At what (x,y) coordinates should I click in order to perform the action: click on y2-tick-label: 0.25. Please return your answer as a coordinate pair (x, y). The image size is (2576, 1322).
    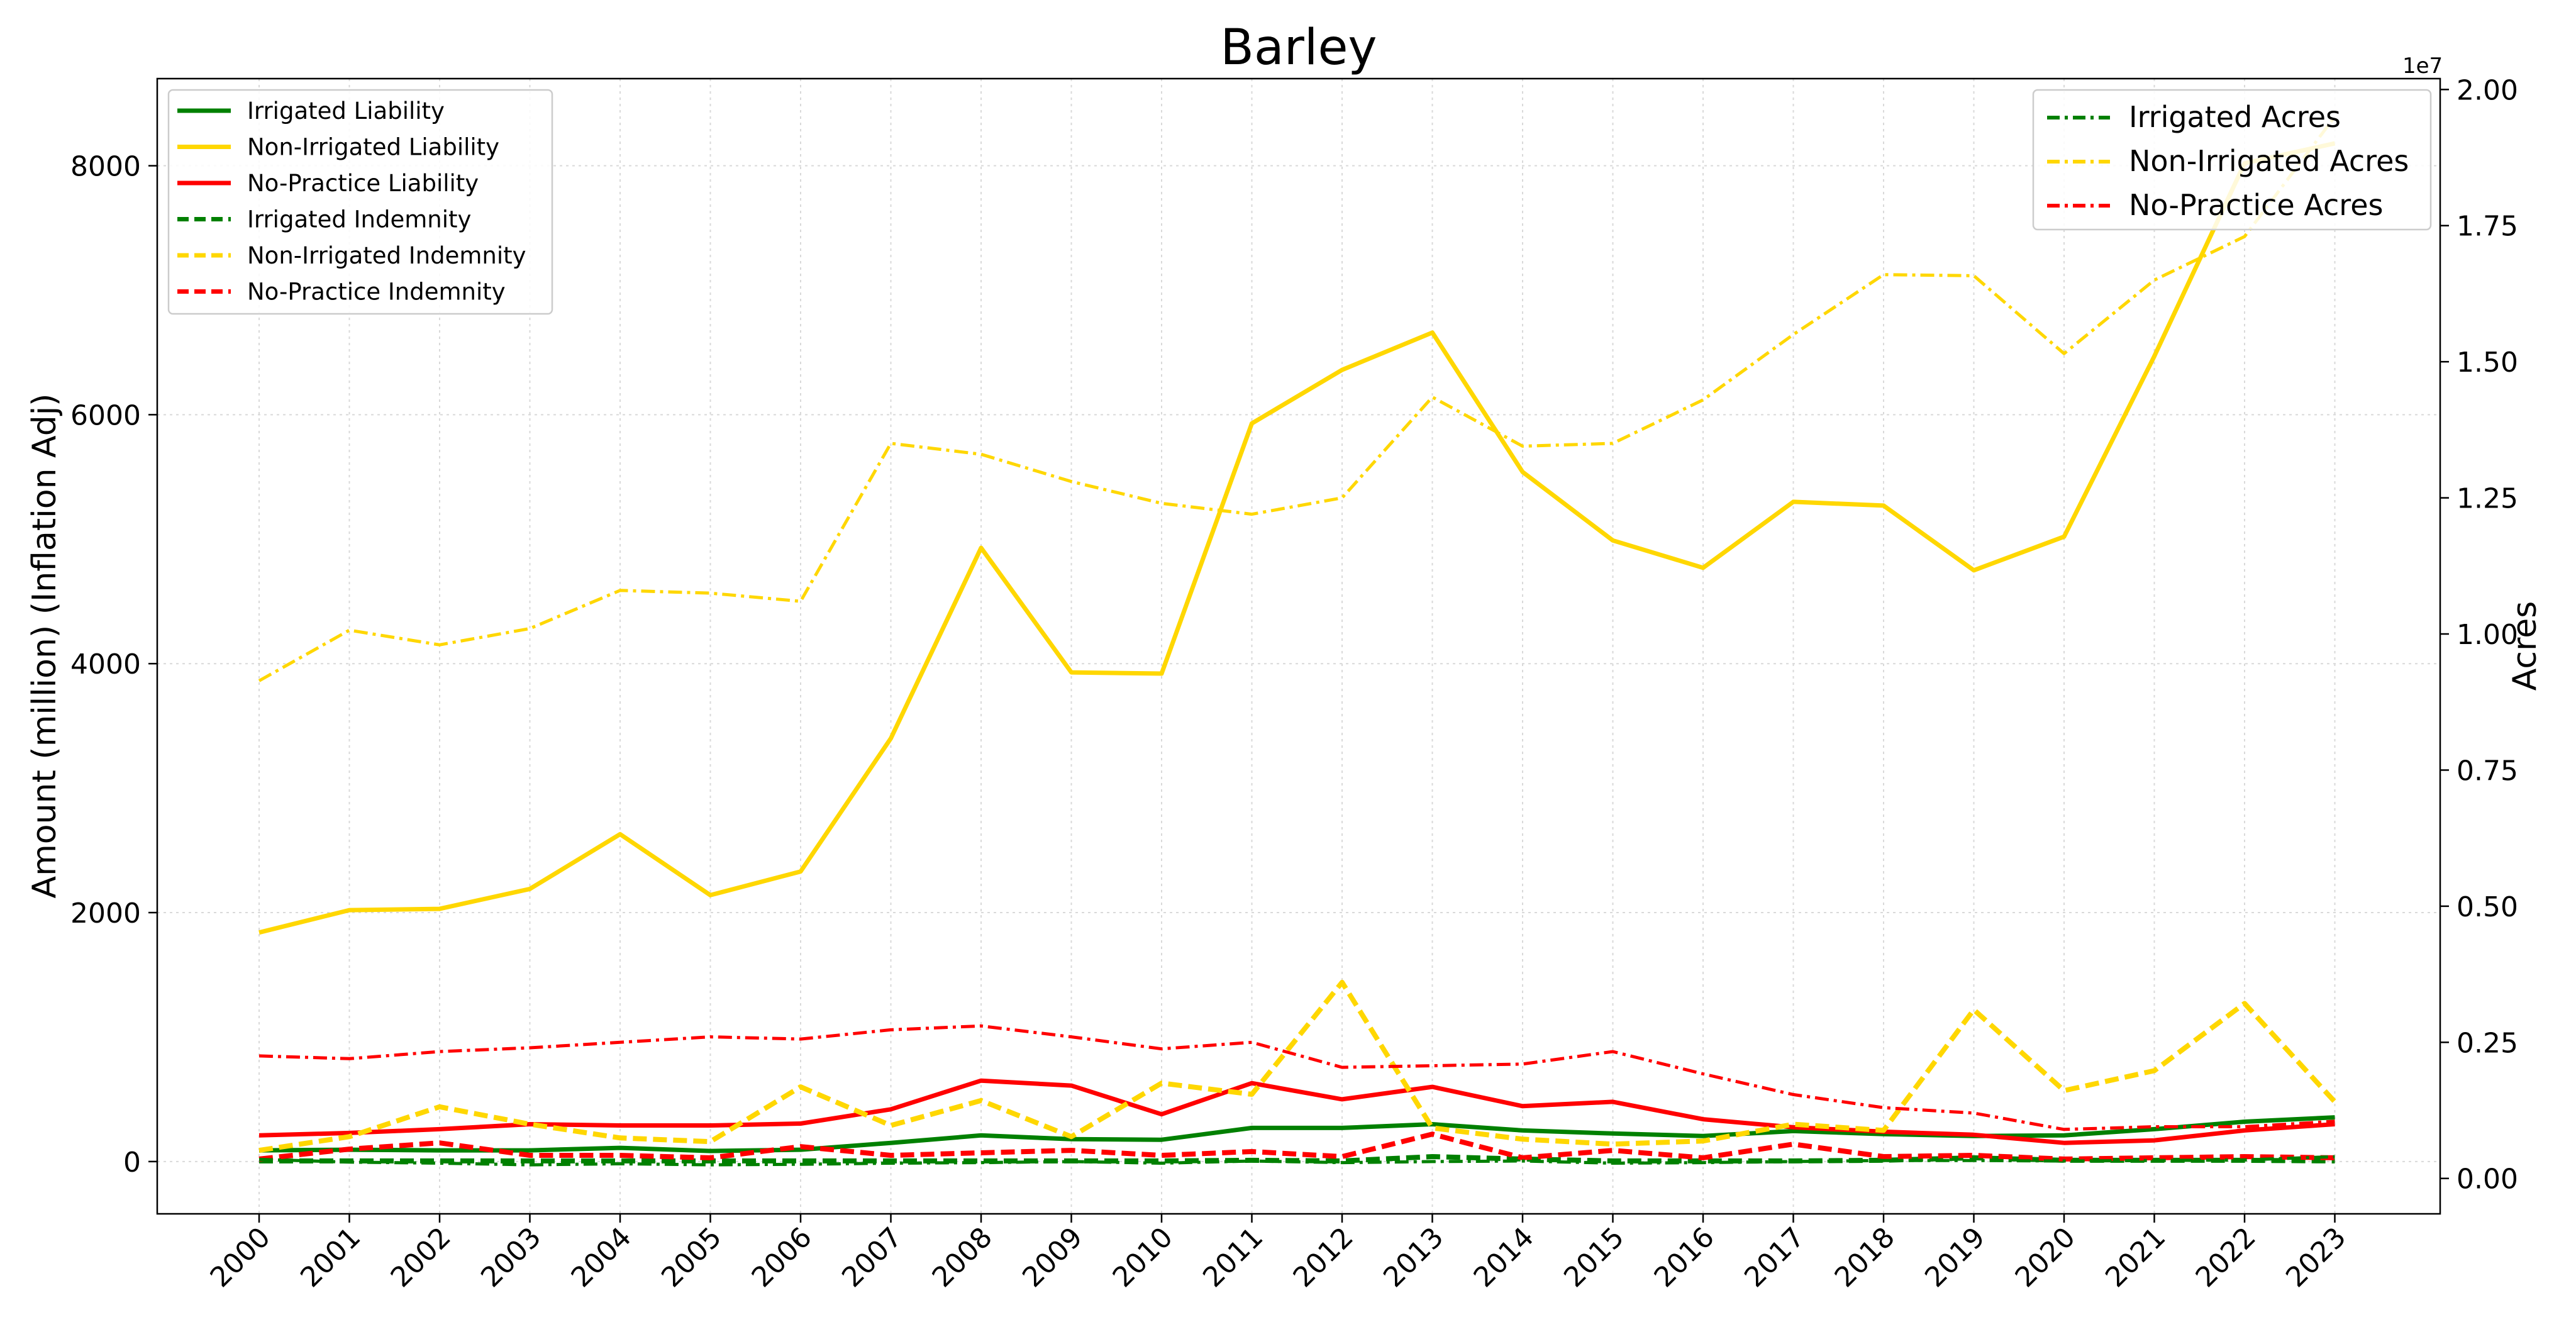
    Looking at the image, I should click on (2487, 1043).